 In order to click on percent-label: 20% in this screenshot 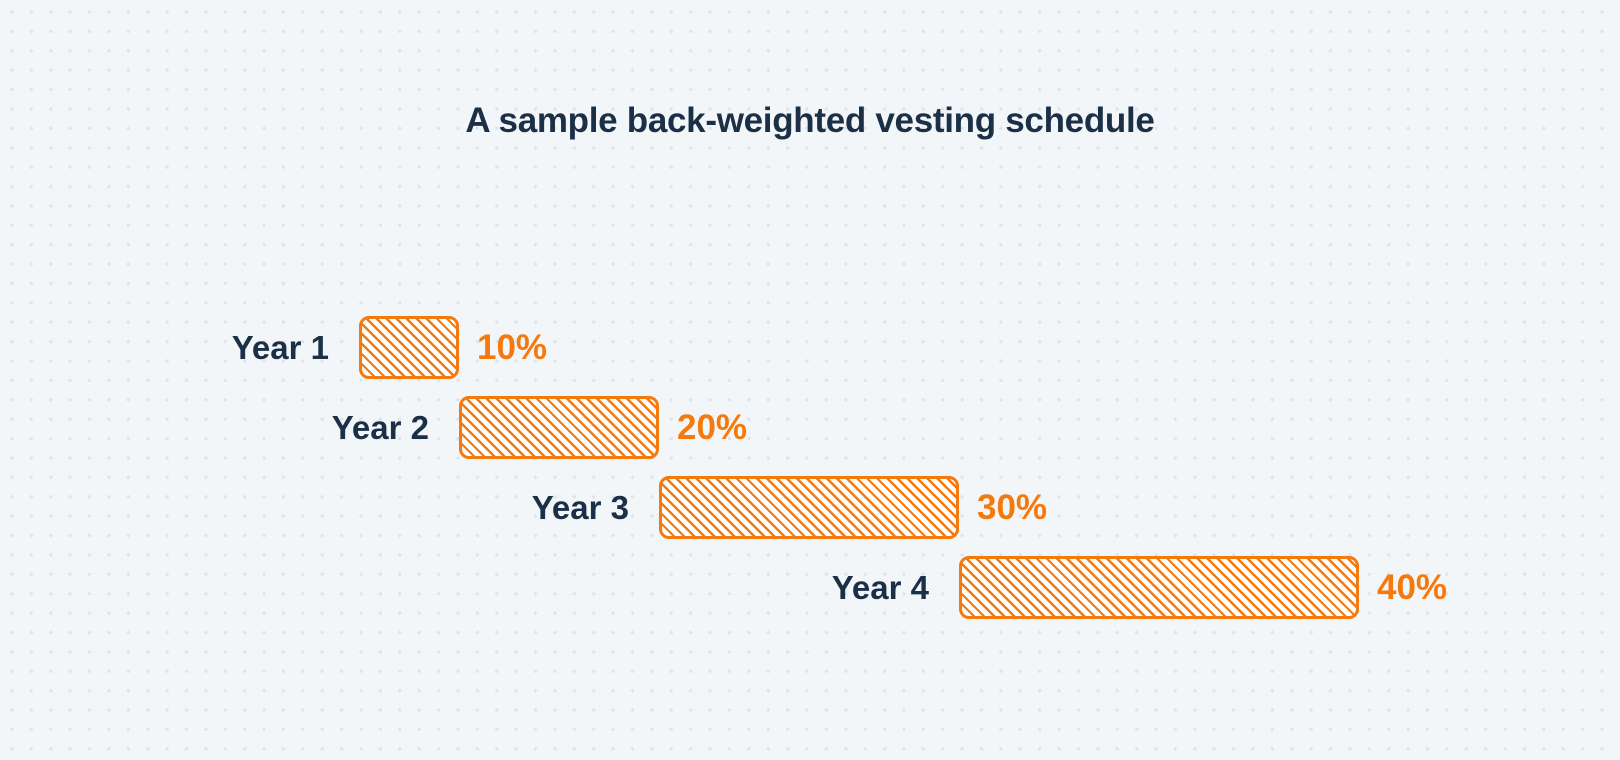, I will do `click(712, 427)`.